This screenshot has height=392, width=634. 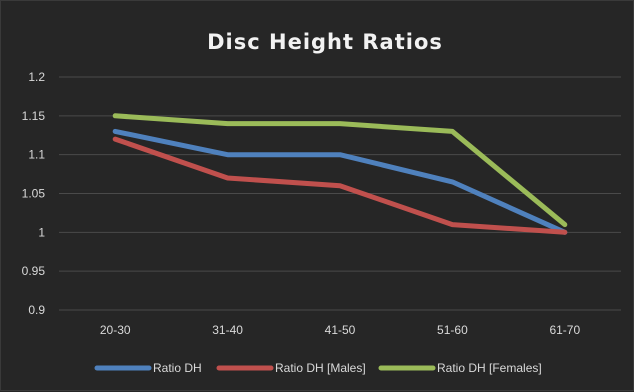 I want to click on x-axis-tick-labels: 20-30 31-40 41-50 51-60 61-70, so click(x=340, y=330).